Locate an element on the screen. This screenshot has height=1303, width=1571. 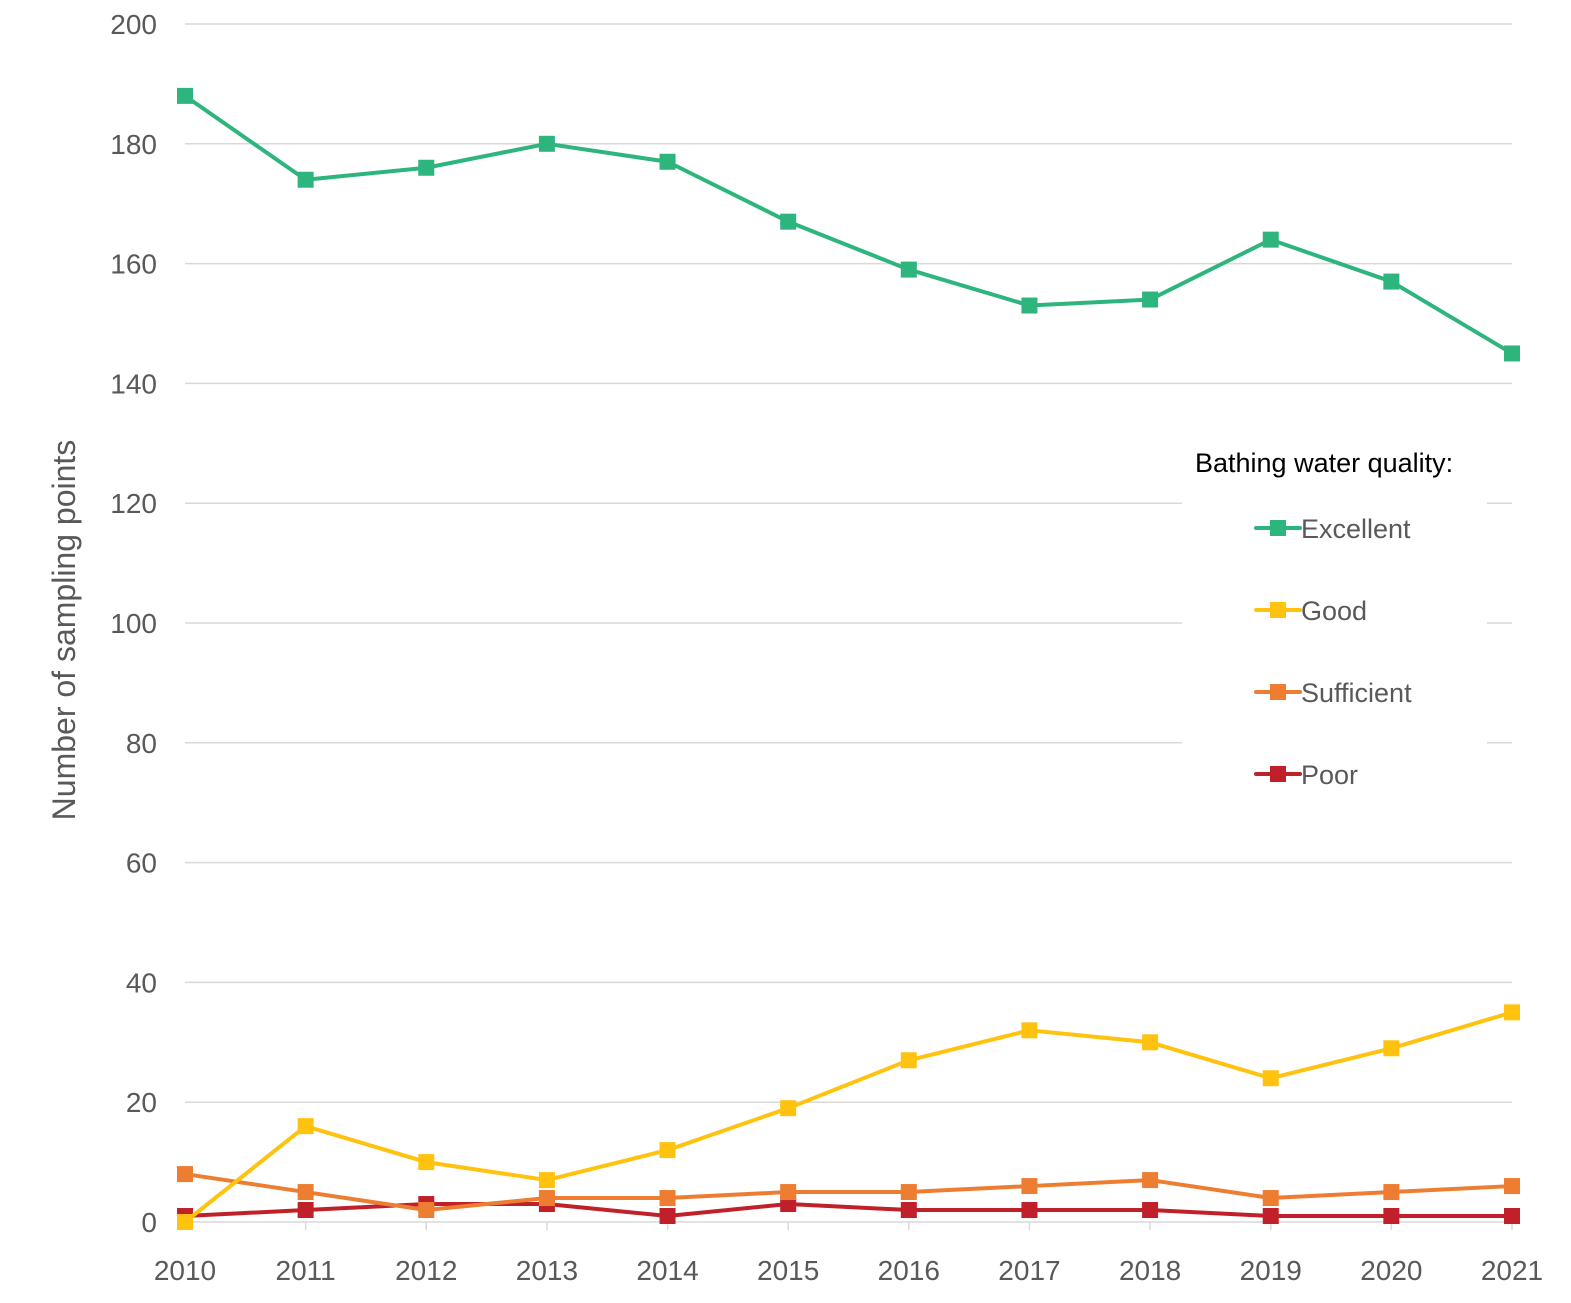
y-tick-label: 60 is located at coordinates (141, 863).